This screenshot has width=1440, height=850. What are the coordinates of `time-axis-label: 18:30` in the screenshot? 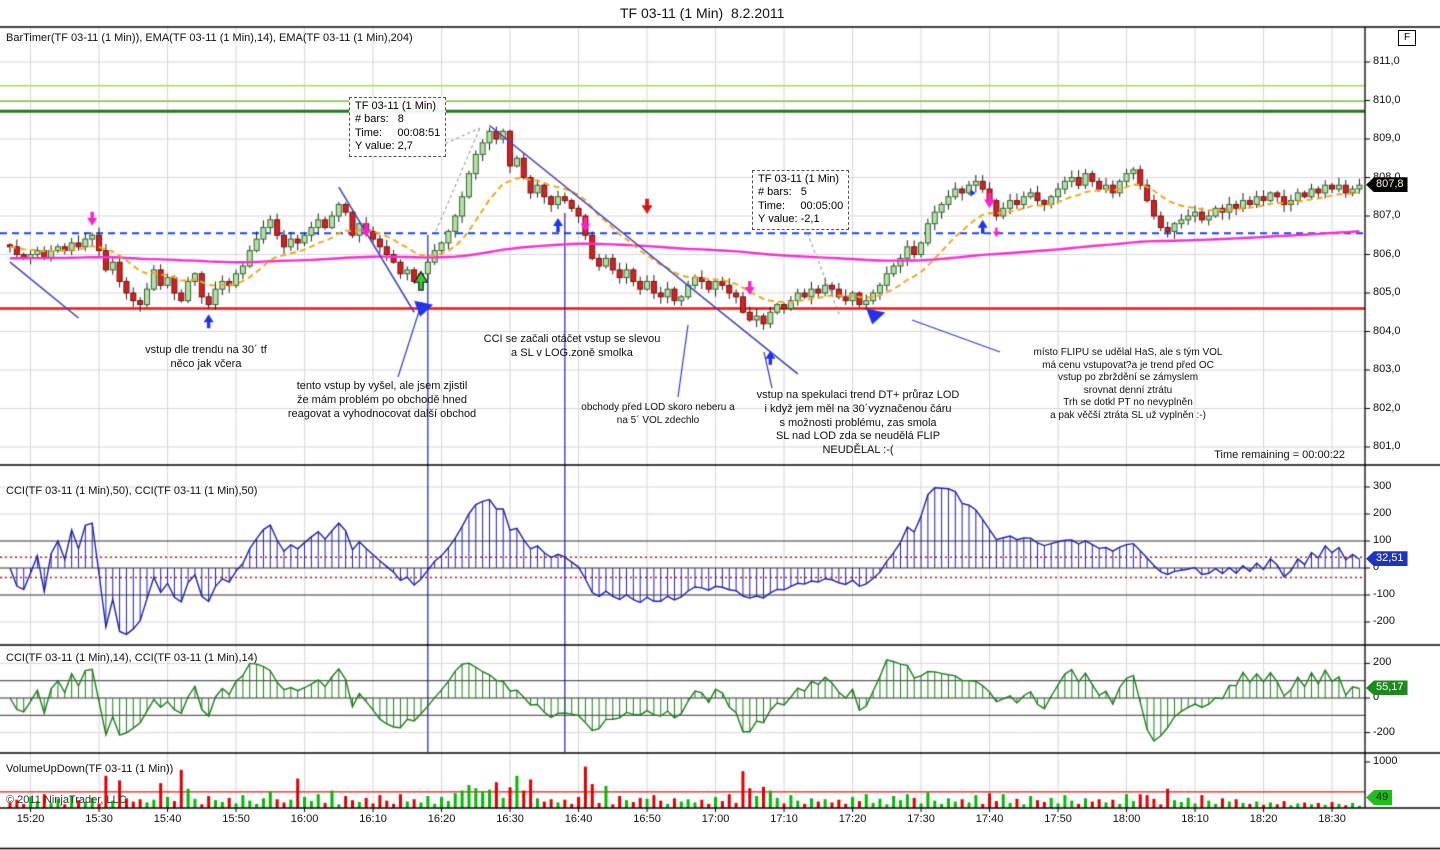 It's located at (1332, 819).